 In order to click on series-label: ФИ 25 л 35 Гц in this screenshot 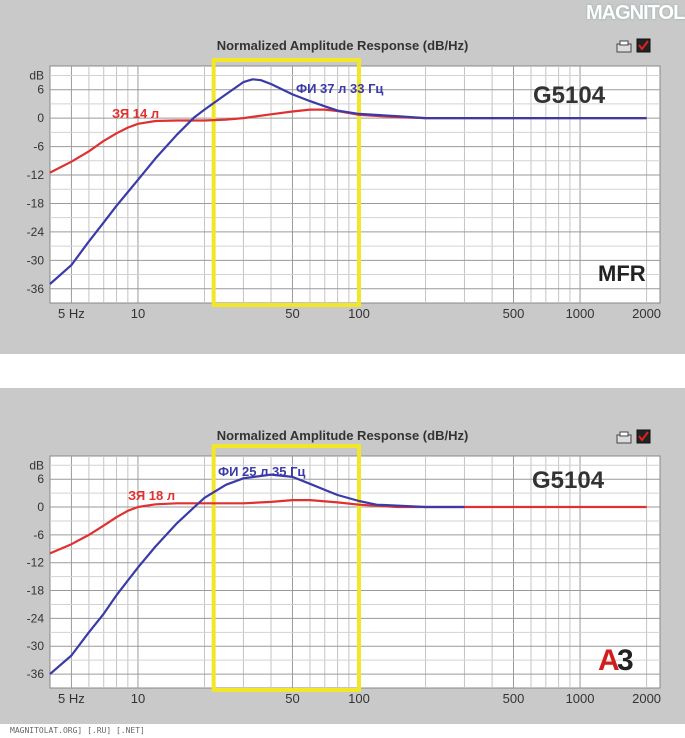, I will do `click(261, 471)`.